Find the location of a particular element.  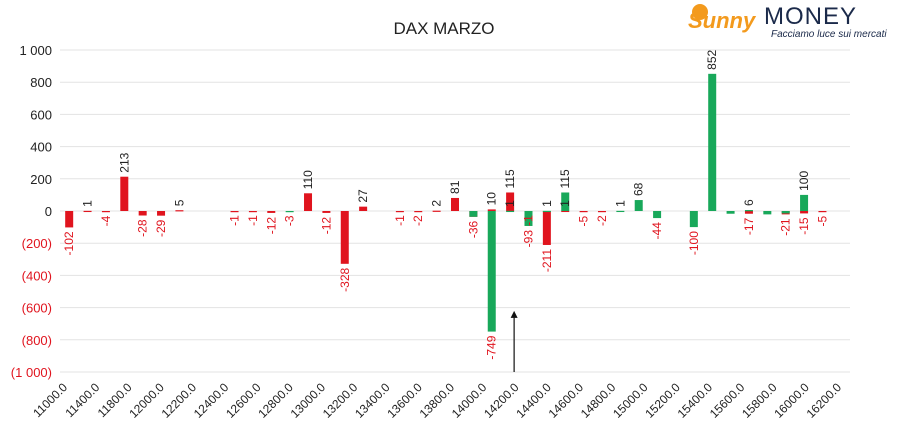

data-label: -749 is located at coordinates (492, 347).